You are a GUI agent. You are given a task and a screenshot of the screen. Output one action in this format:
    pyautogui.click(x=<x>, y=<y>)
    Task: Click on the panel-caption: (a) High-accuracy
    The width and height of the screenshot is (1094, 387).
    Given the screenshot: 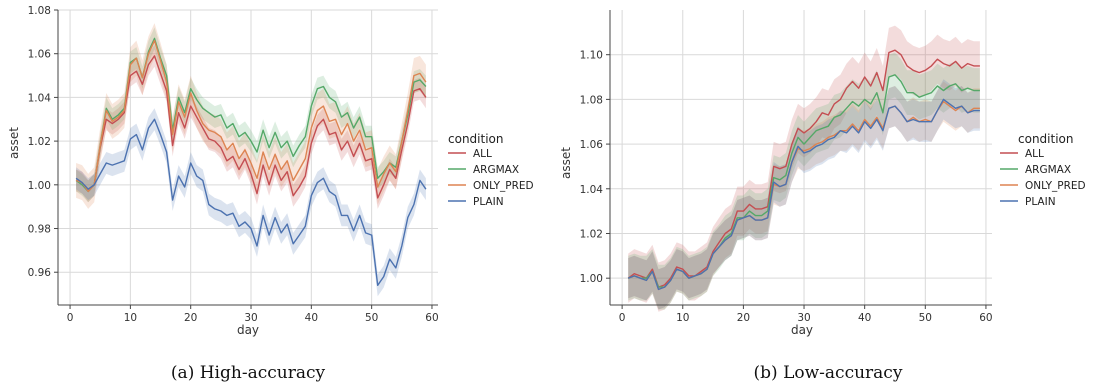 What is the action you would take?
    pyautogui.click(x=248, y=373)
    